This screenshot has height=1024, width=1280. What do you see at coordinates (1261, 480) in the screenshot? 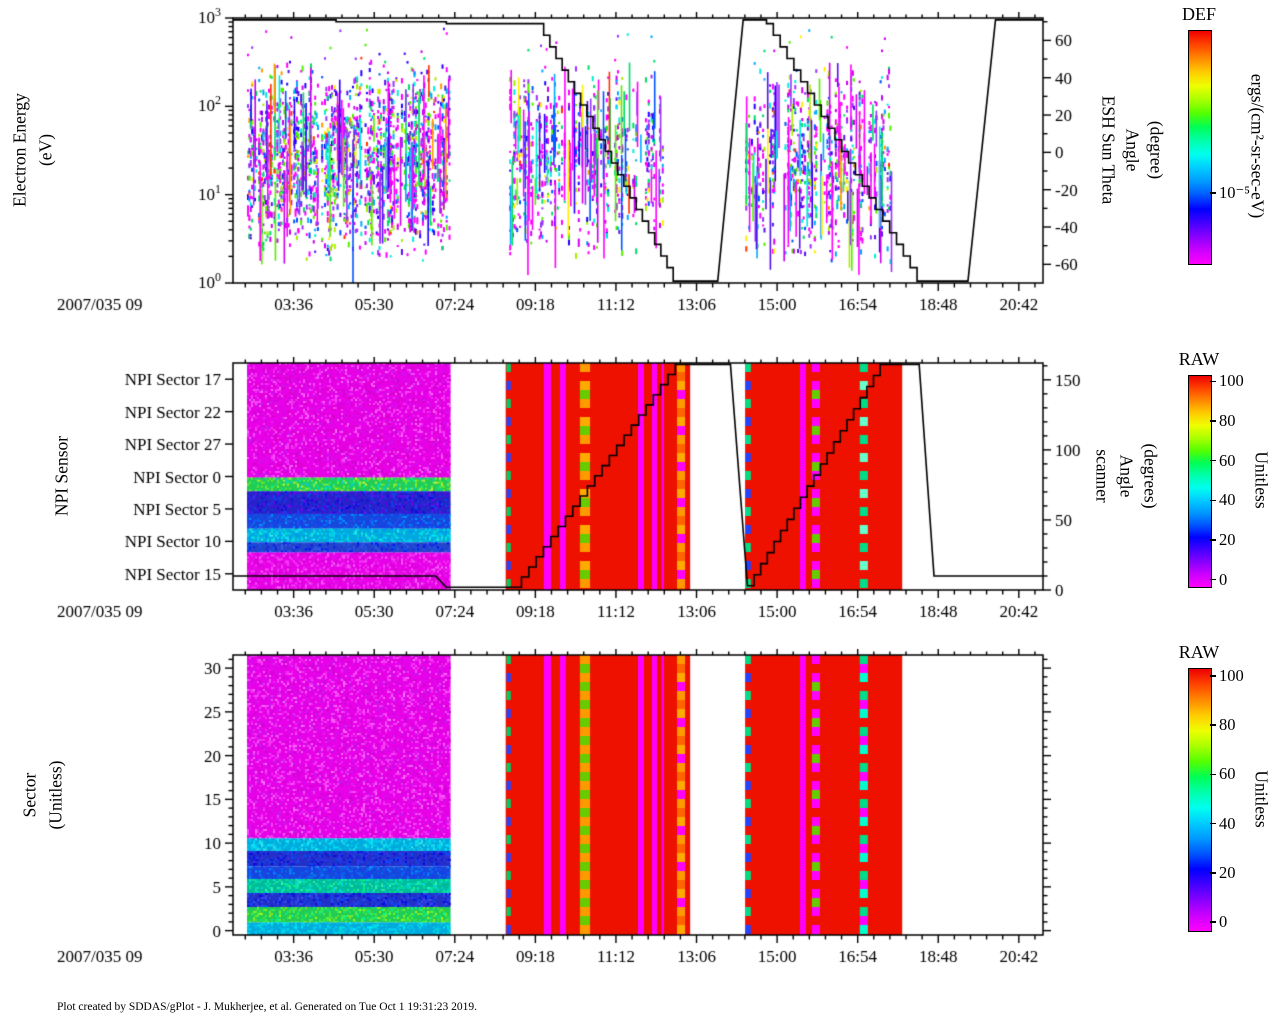
I see `colorbar-raw-mid-units: Unitless` at bounding box center [1261, 480].